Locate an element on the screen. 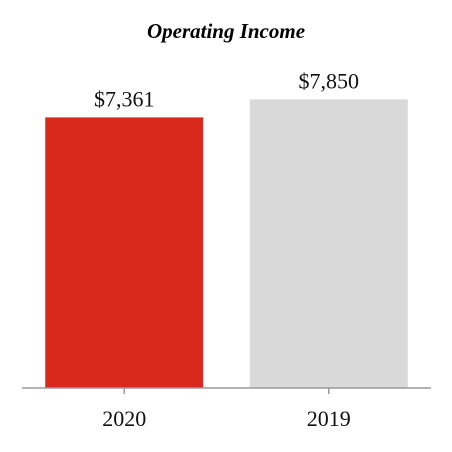 This screenshot has width=452, height=452. chart-title: Operating Income is located at coordinates (226, 31).